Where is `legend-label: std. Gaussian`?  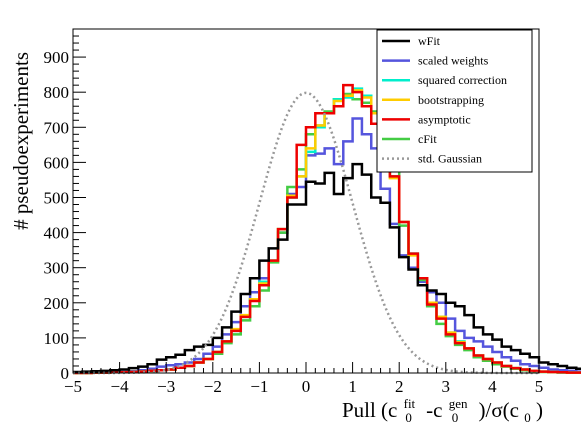 legend-label: std. Gaussian is located at coordinates (450, 159).